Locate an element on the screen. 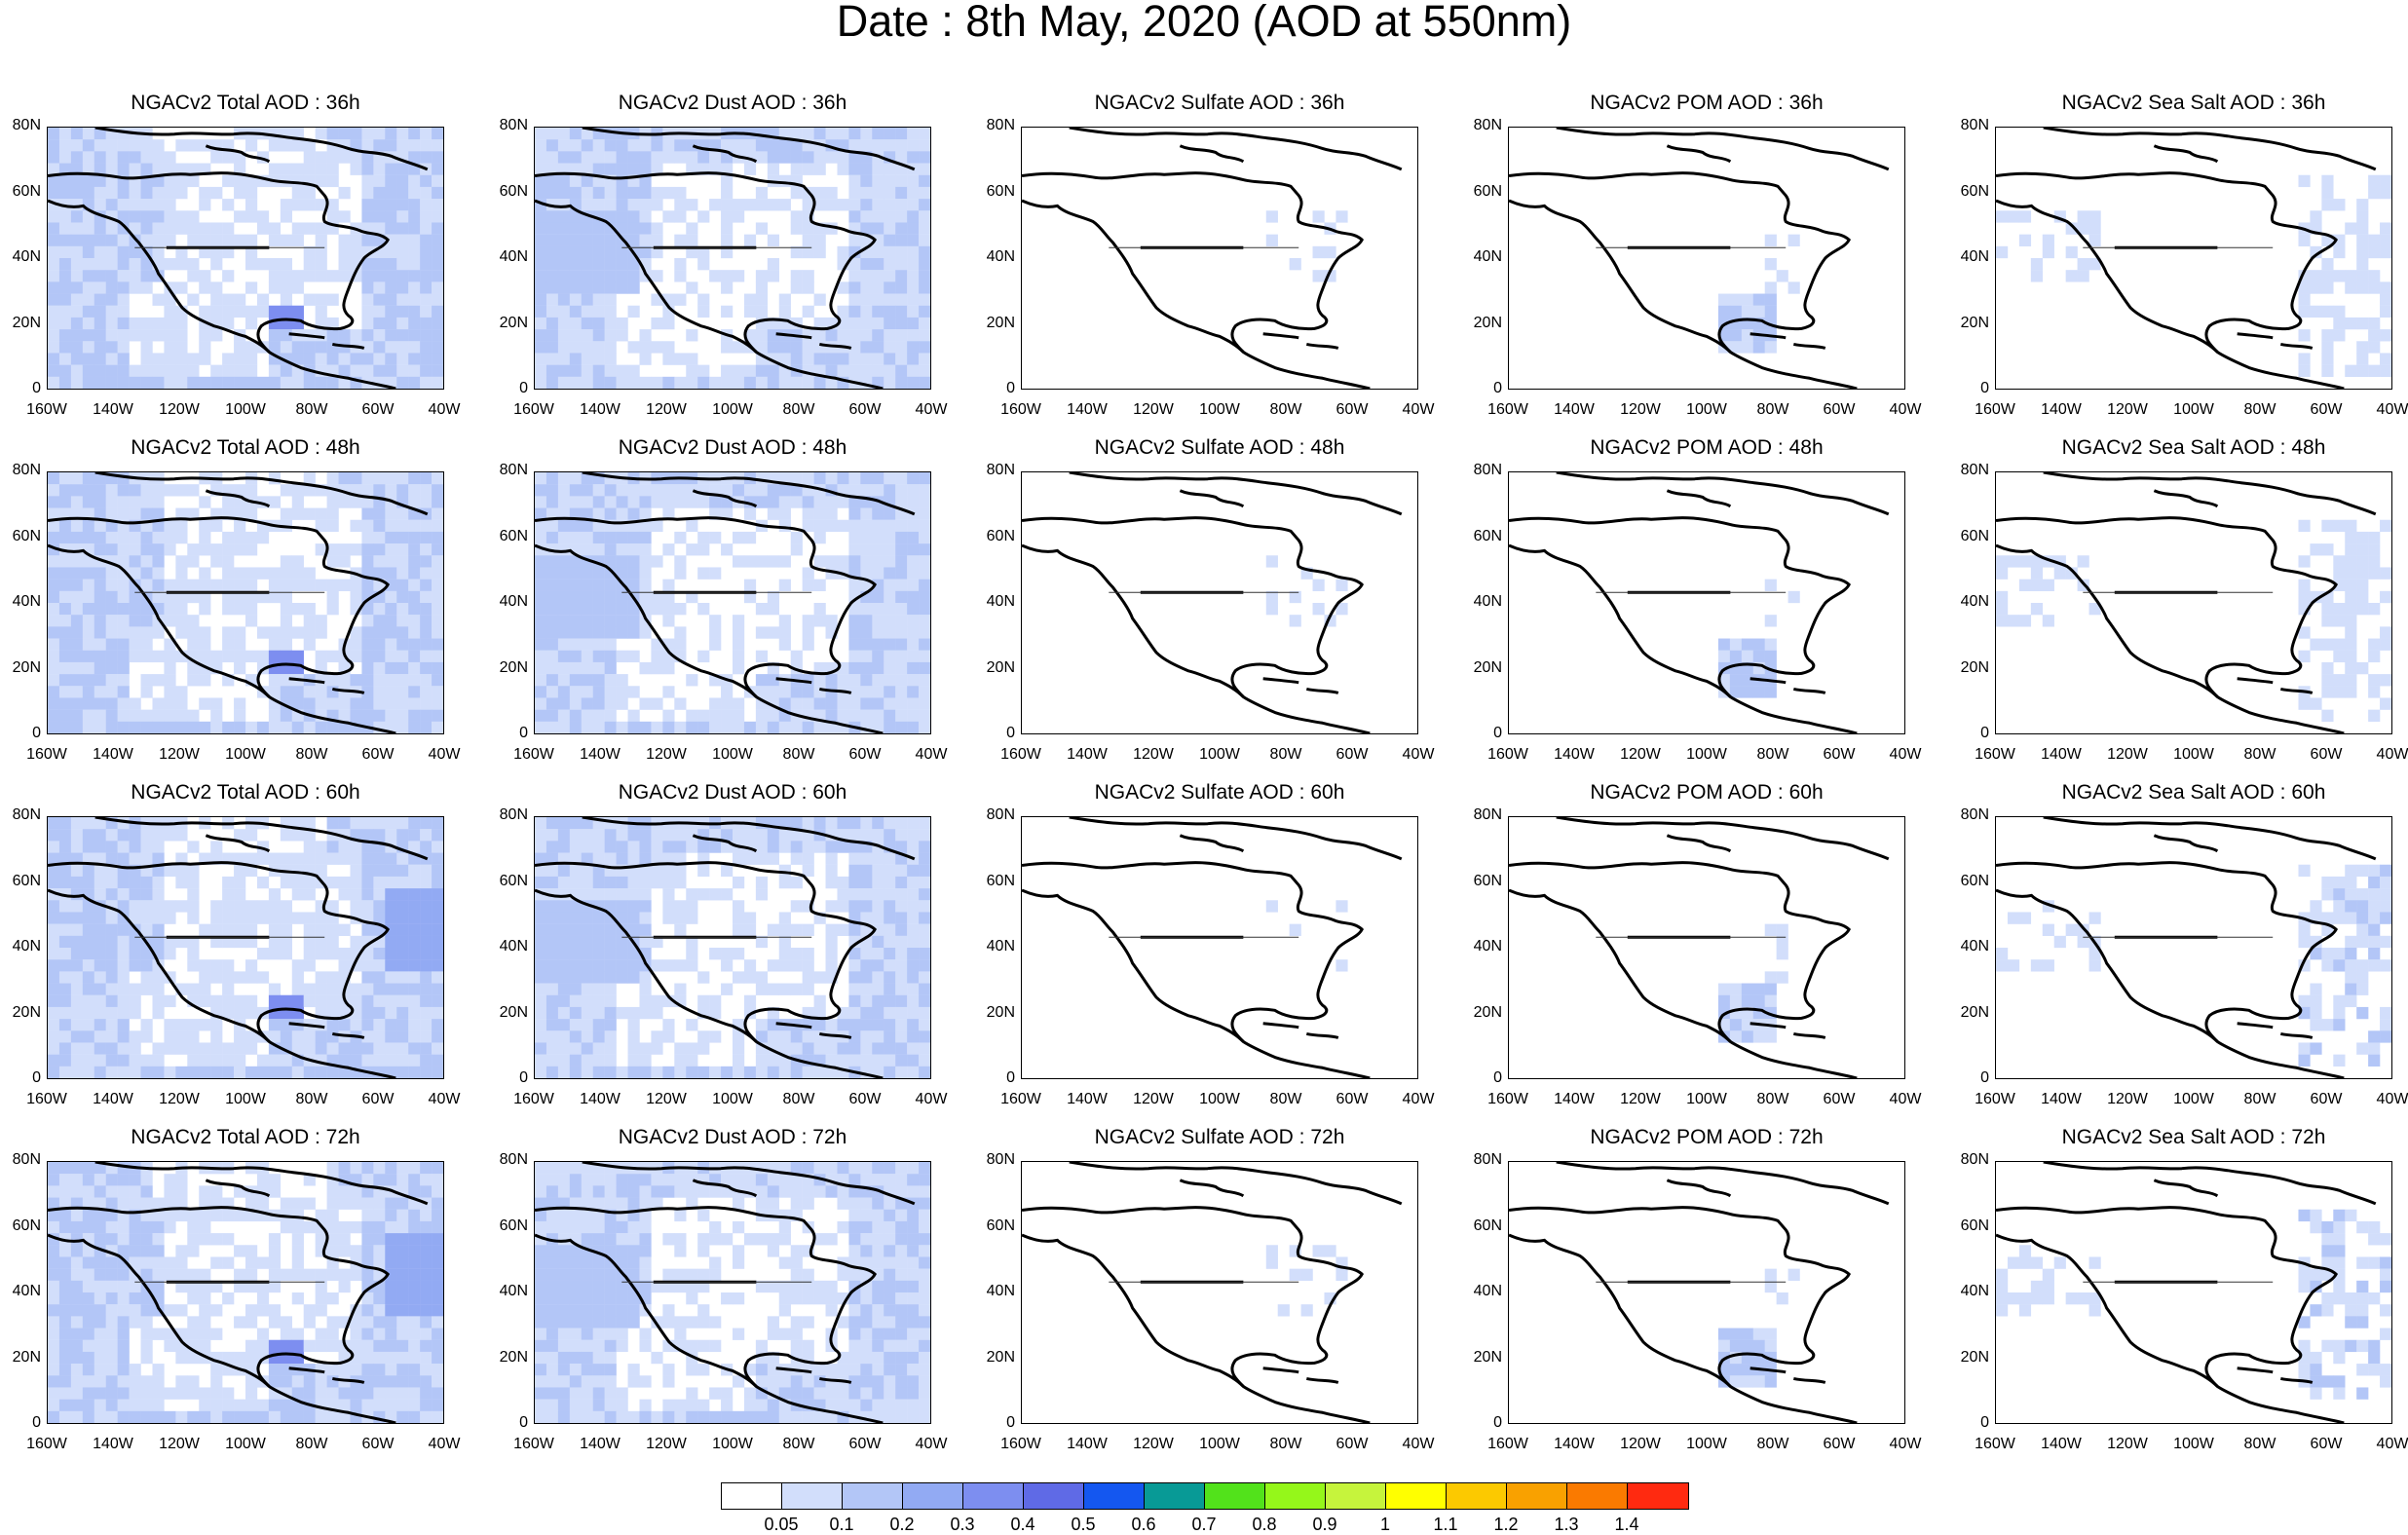  map-plot is located at coordinates (1706, 258).